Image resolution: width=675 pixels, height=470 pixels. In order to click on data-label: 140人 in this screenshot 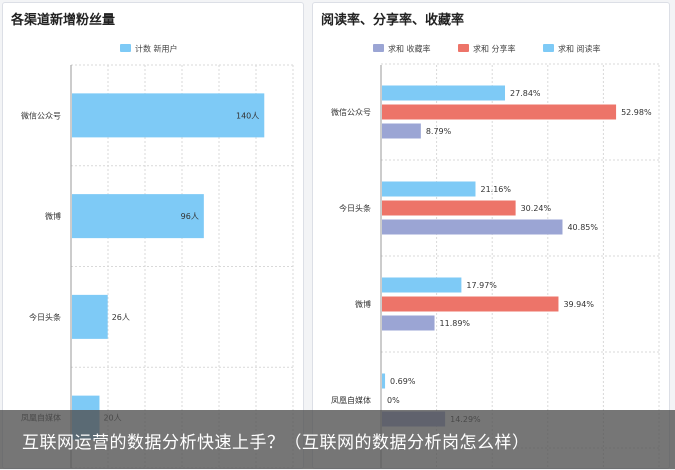, I will do `click(247, 115)`.